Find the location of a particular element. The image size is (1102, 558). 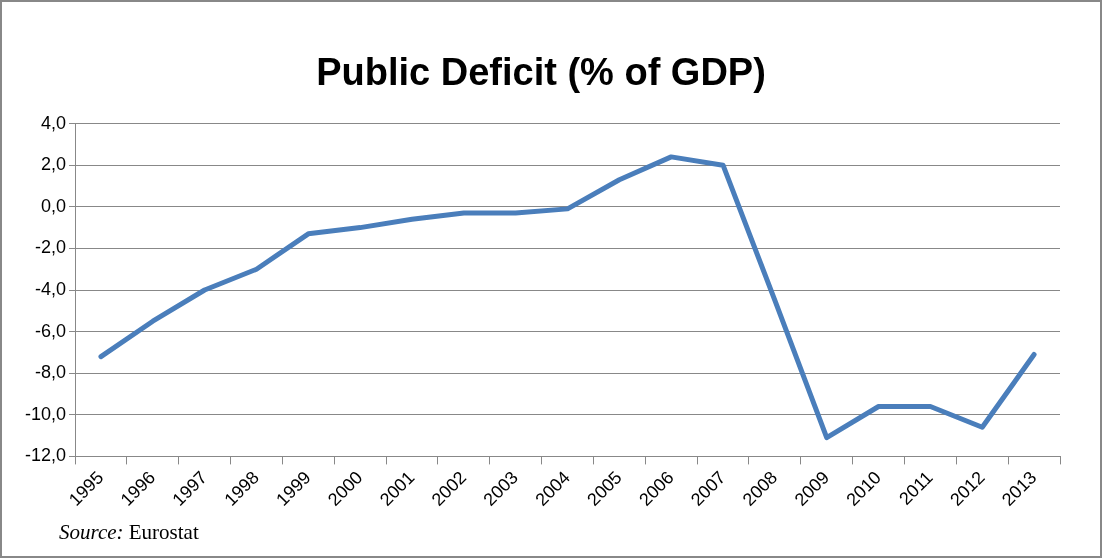

y-tick-label: -10,0 is located at coordinates (46, 413).